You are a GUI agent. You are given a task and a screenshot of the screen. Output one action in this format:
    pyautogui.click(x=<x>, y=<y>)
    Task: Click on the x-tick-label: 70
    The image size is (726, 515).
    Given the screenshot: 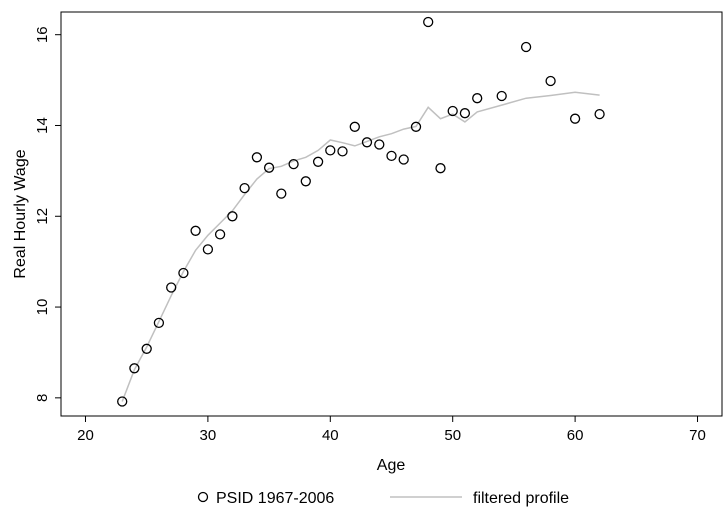 What is the action you would take?
    pyautogui.click(x=697, y=435)
    